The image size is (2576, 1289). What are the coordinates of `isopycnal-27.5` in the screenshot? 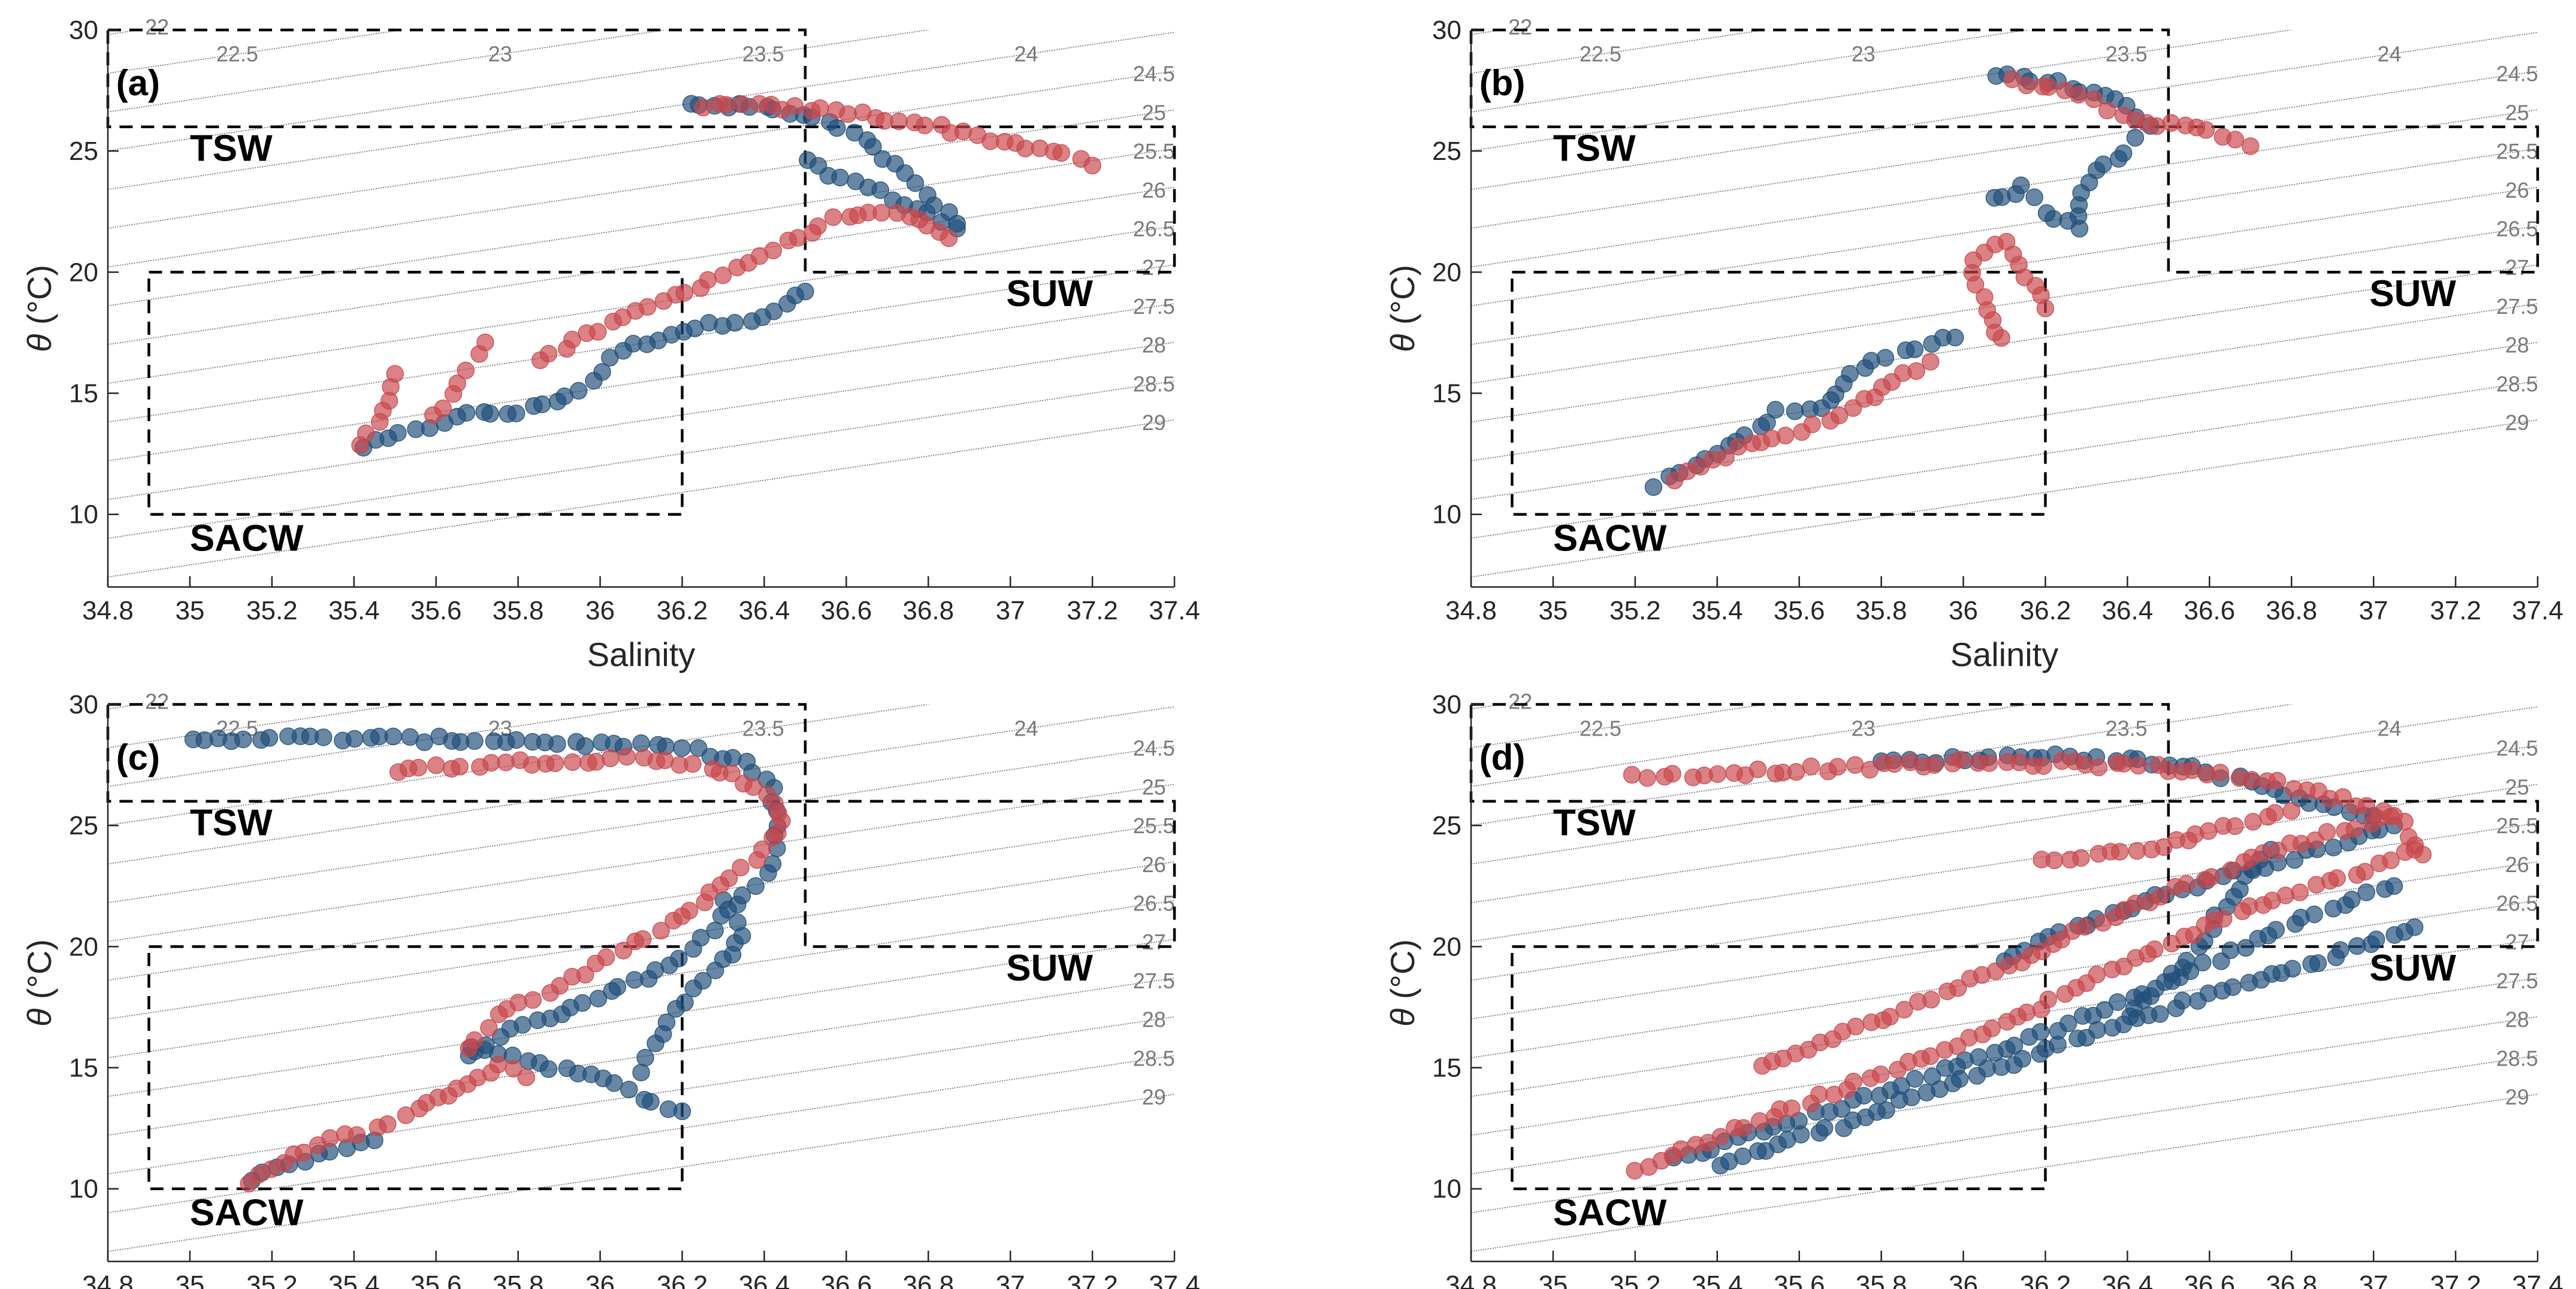 It's located at (2005, 382).